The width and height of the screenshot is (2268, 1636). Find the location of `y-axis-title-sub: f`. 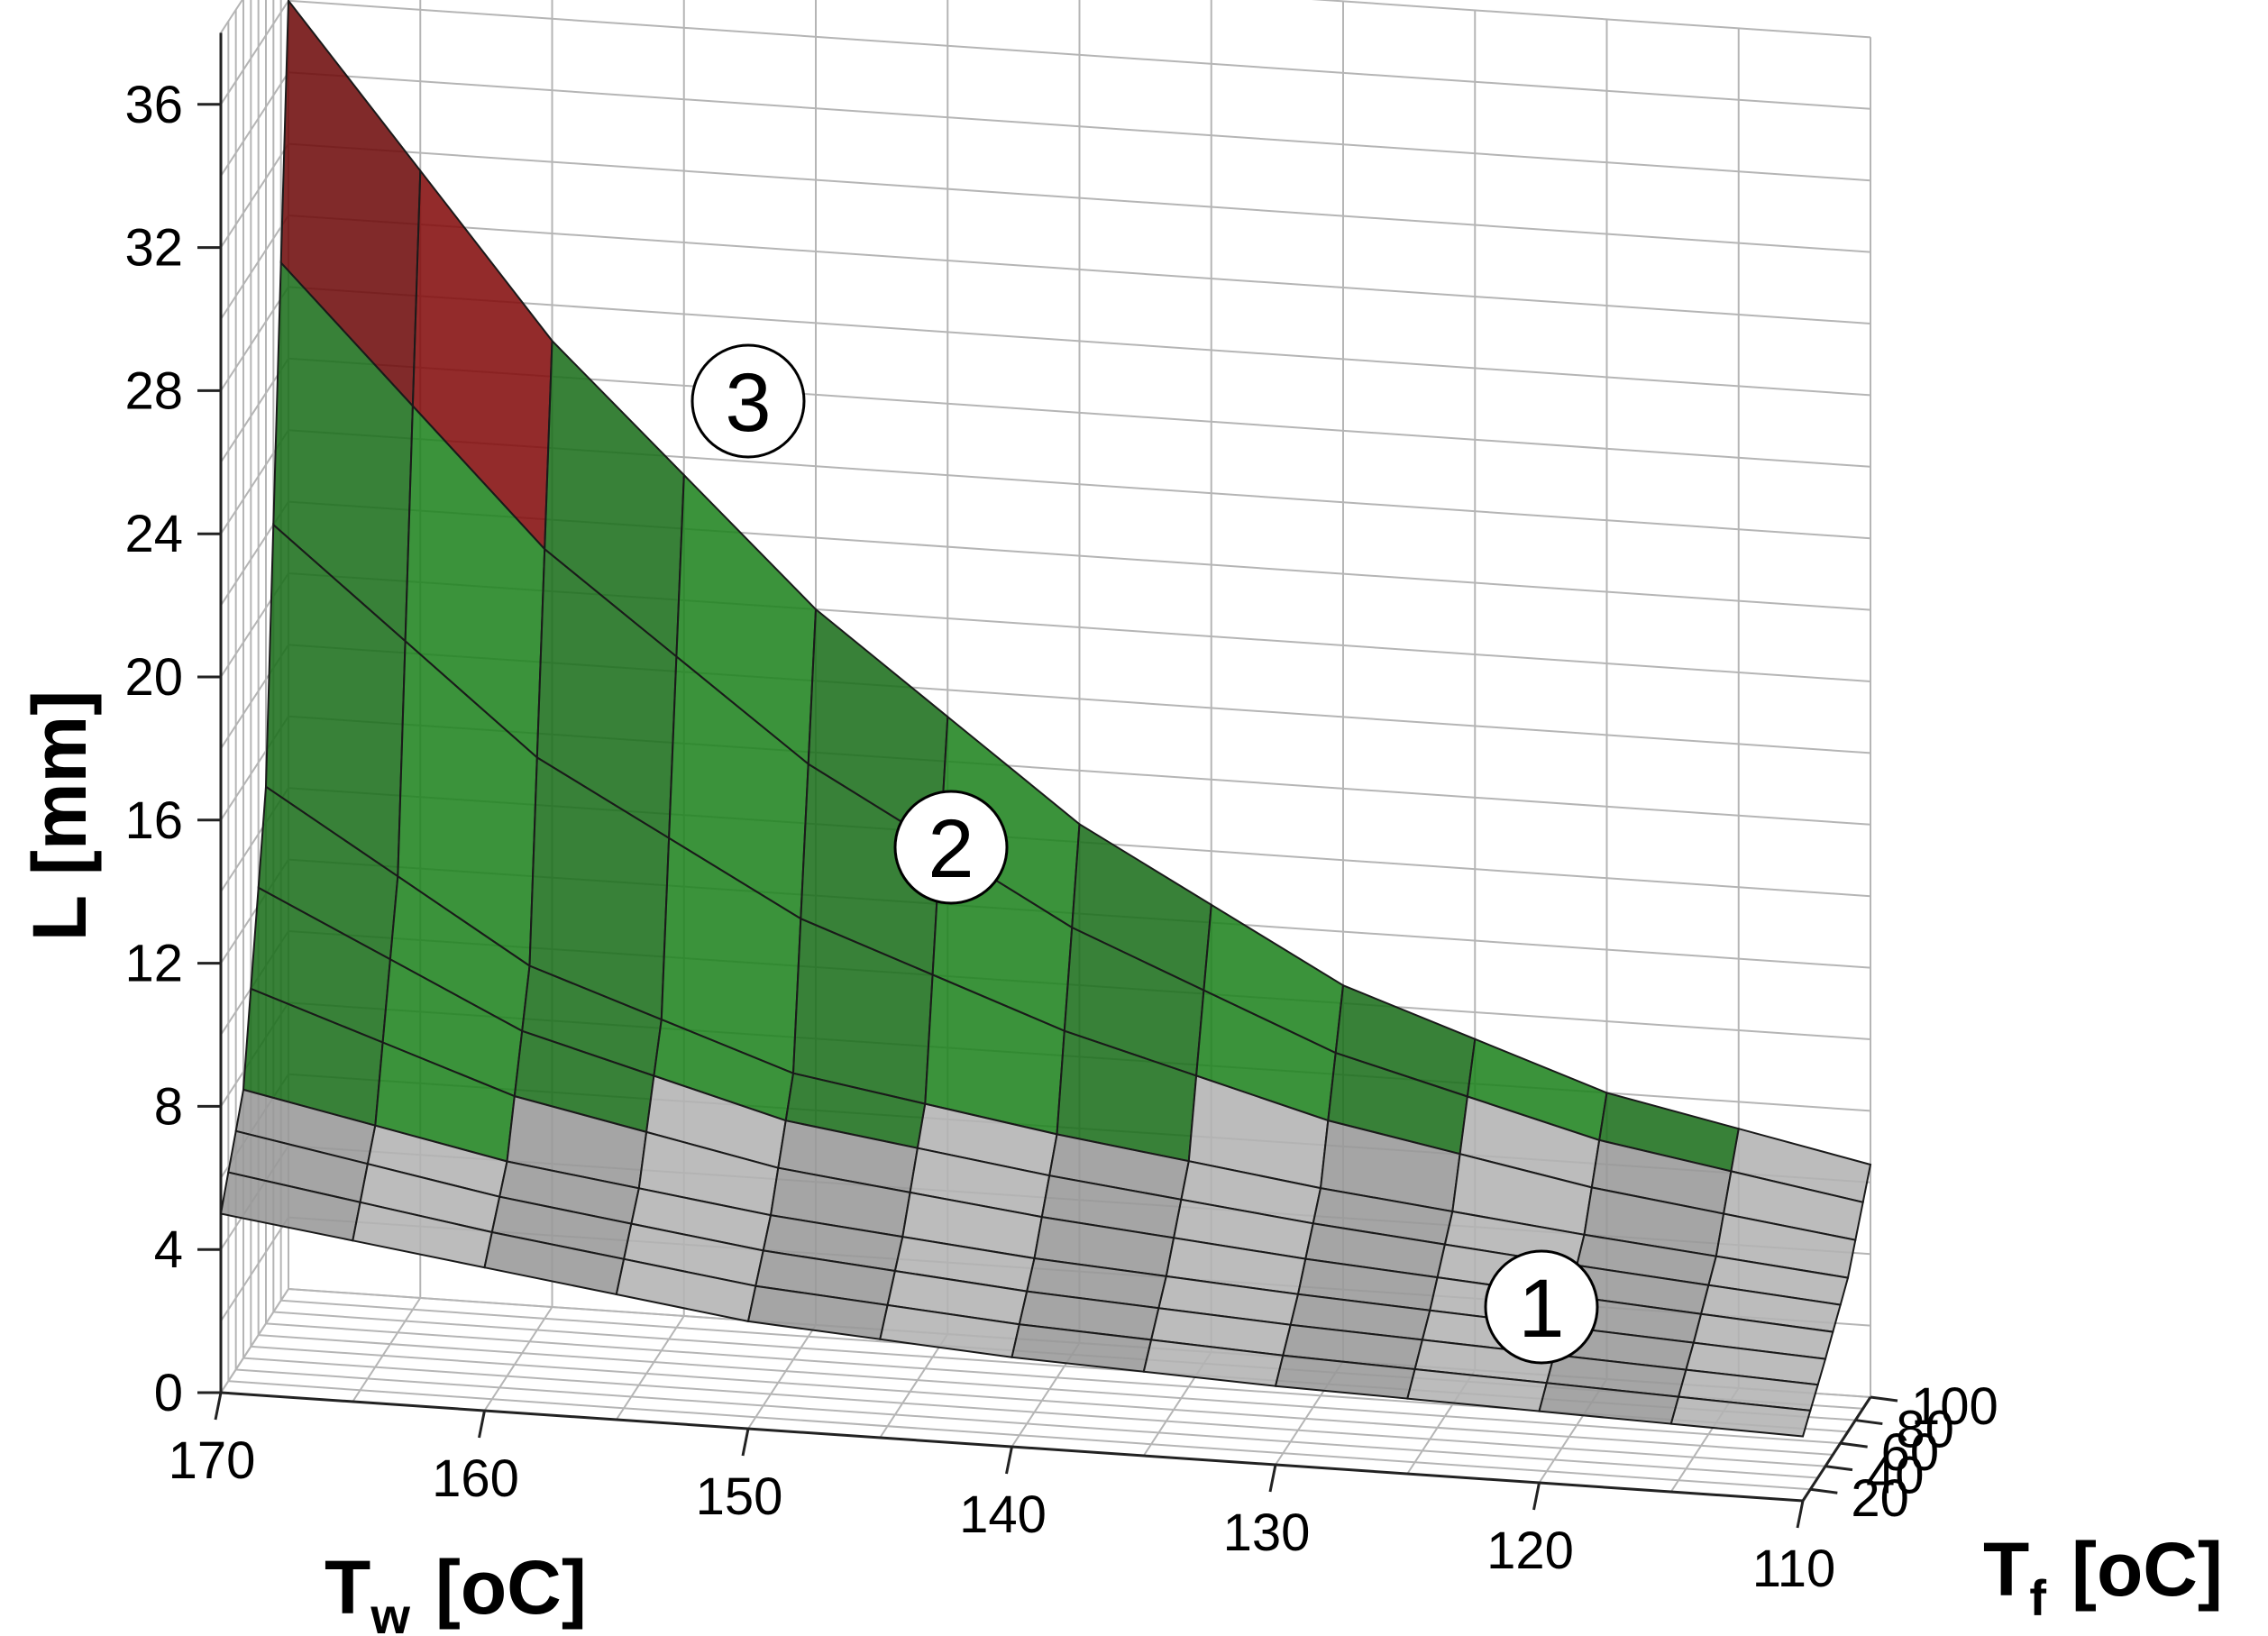

y-axis-title-sub: f is located at coordinates (2038, 1597).